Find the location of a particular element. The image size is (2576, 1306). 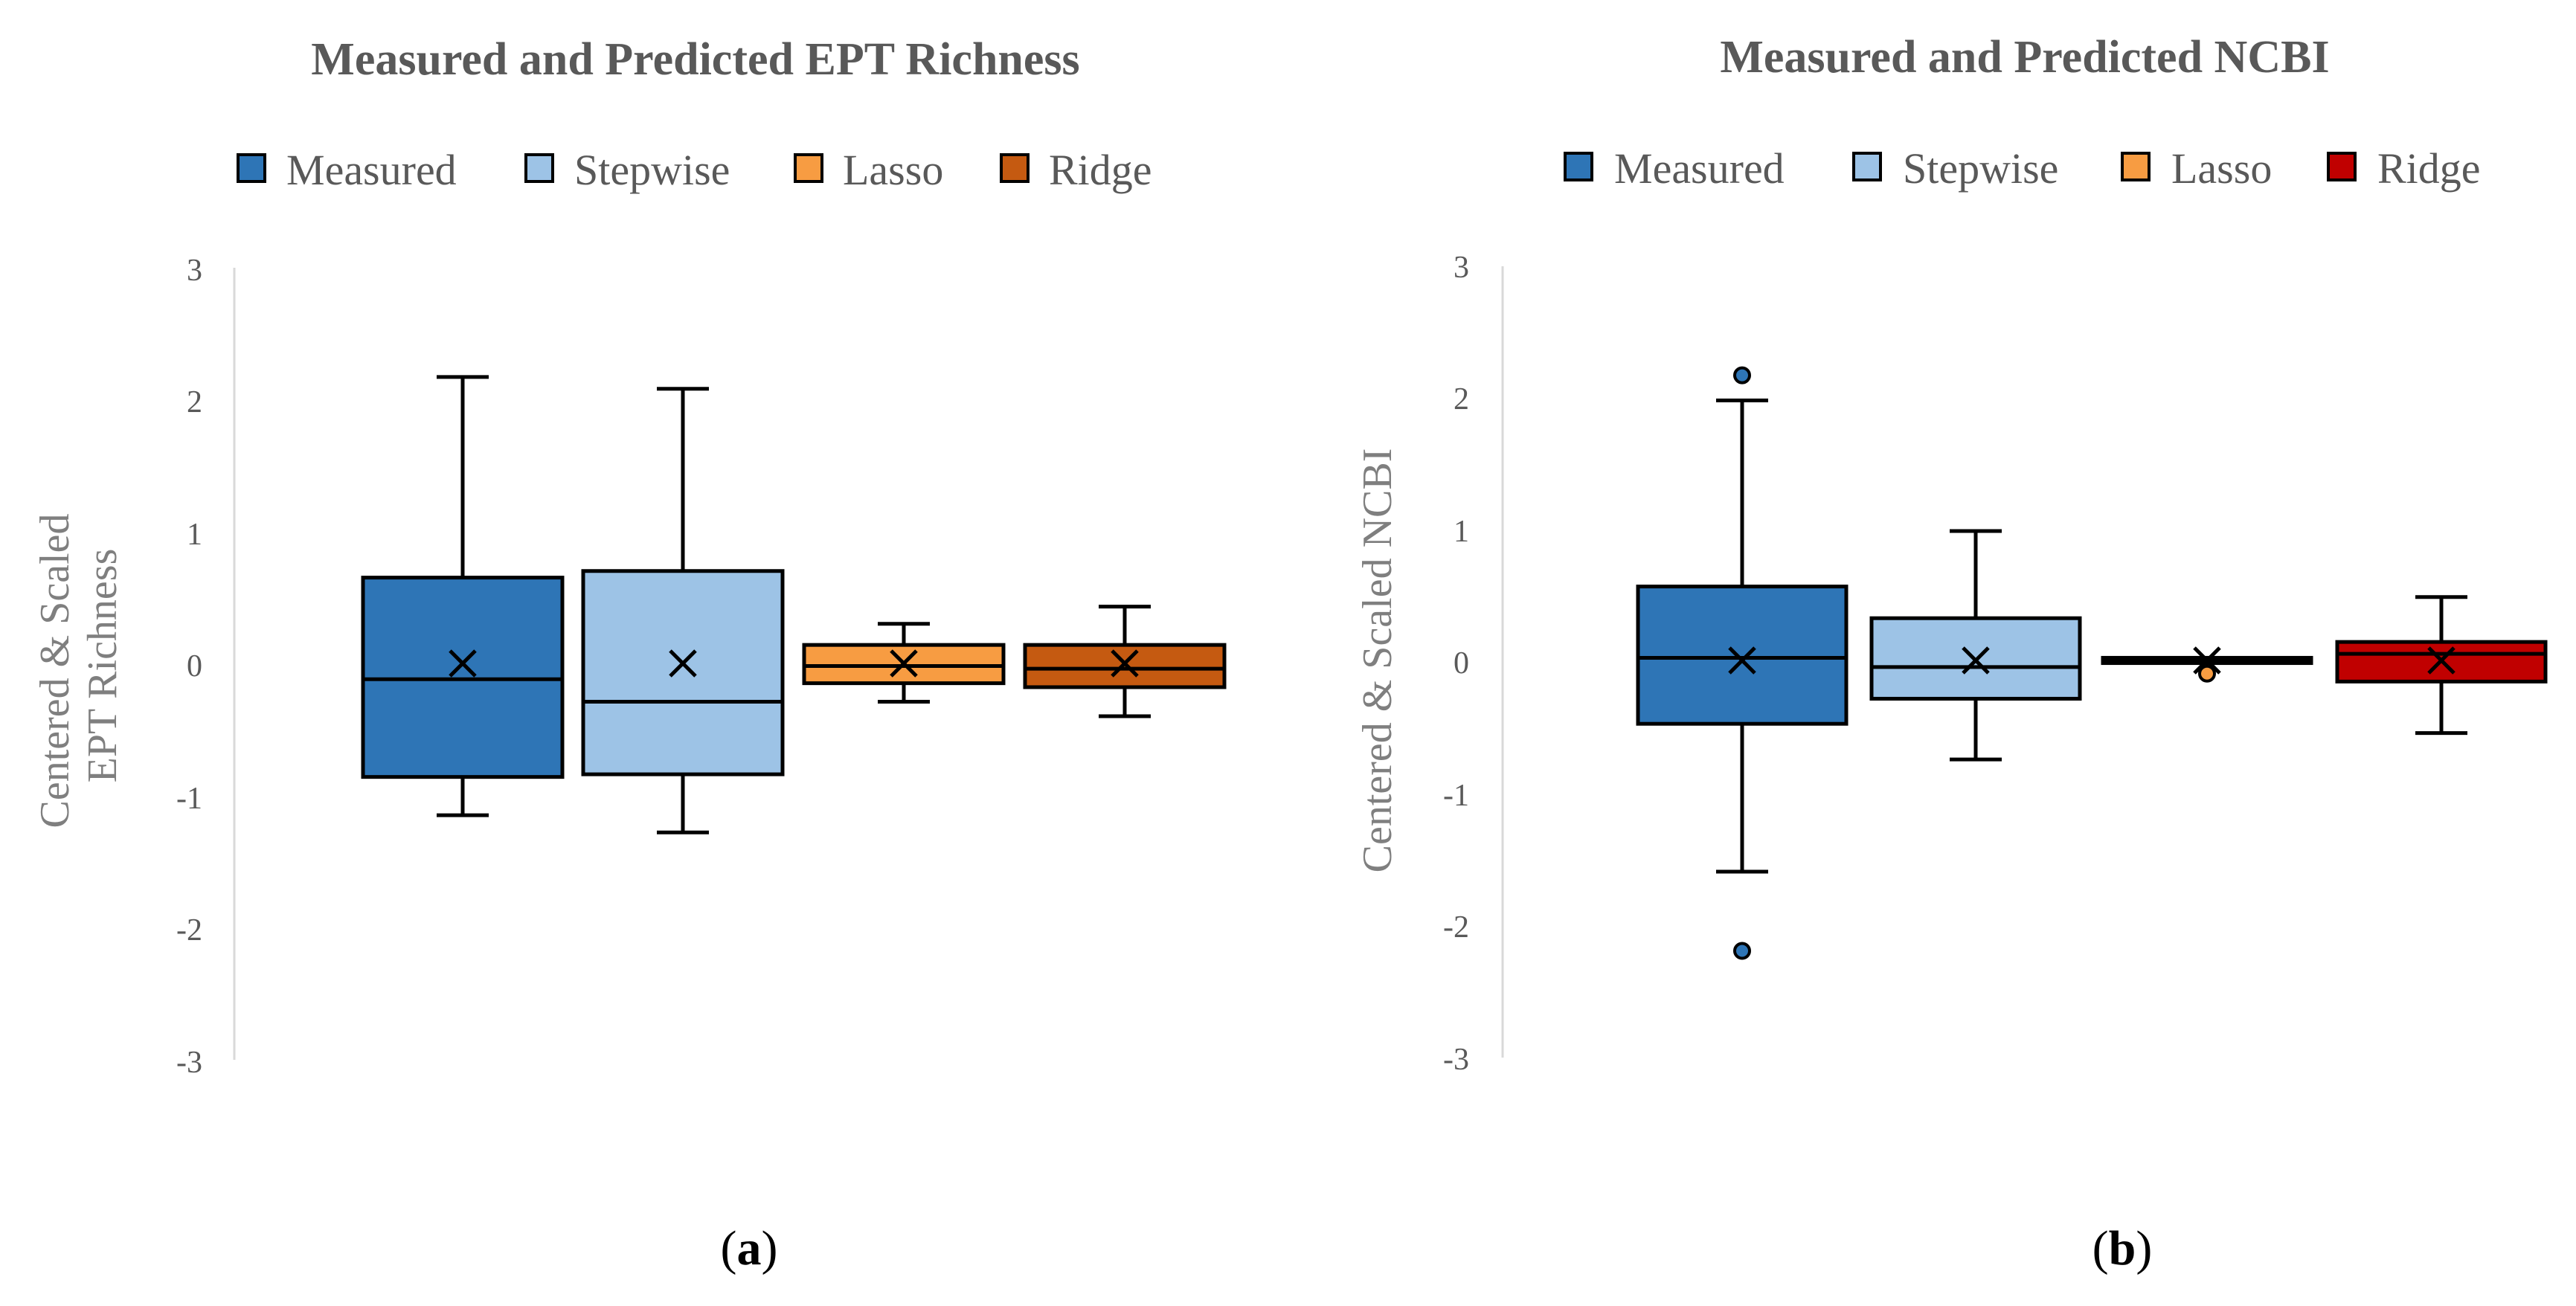

y-axis-label: Centered & Scaled EPT Richness is located at coordinates (79, 666).